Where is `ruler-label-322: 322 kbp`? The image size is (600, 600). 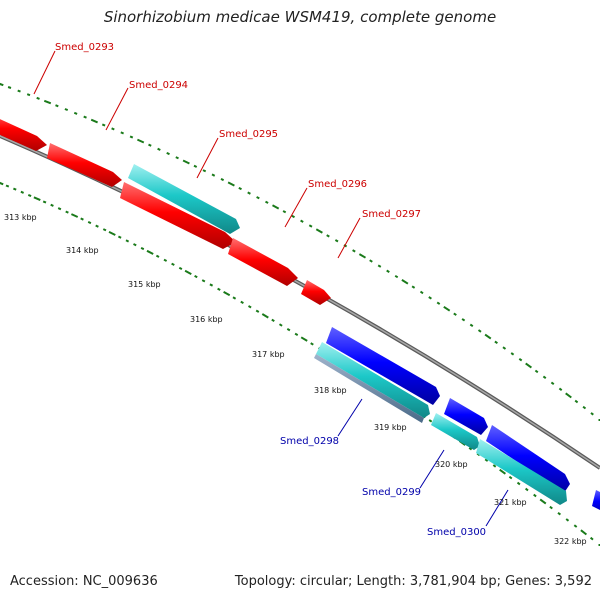 ruler-label-322: 322 kbp is located at coordinates (570, 541).